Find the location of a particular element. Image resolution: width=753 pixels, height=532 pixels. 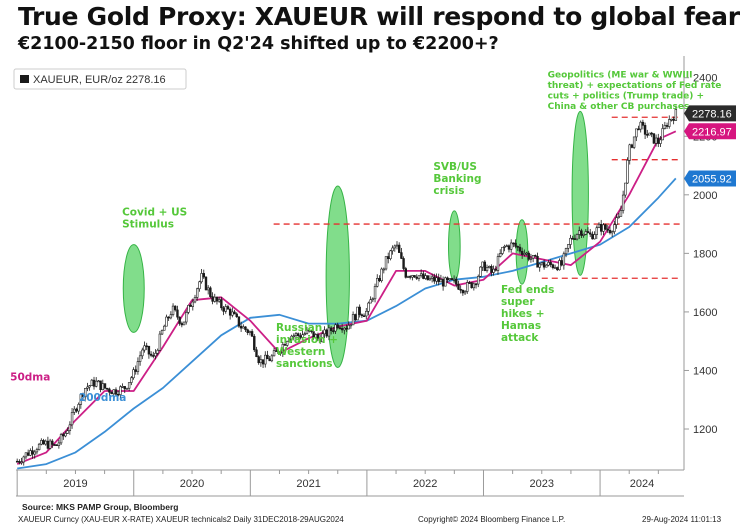

value-tag-box is located at coordinates (710, 113).